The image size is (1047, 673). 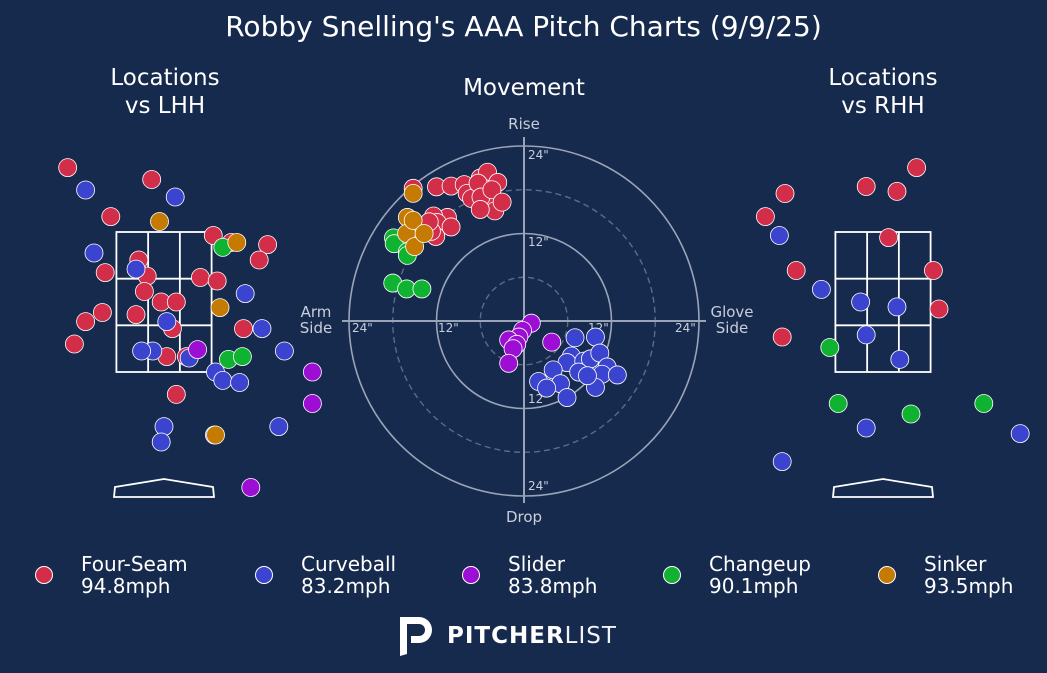 I want to click on legend-dot-curveball, so click(x=264, y=575).